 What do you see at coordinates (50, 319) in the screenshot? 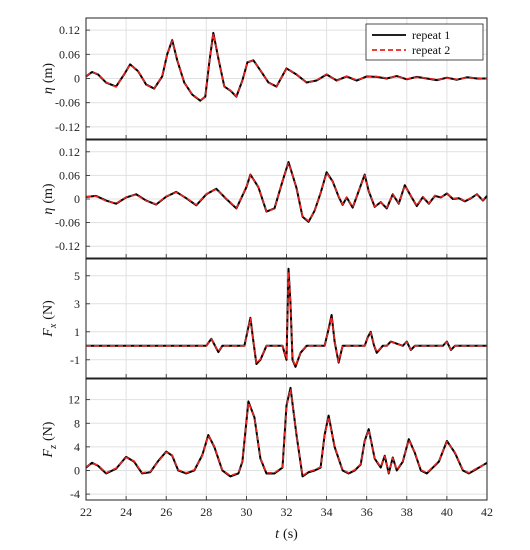
I see `y-axis-label: Fx(N)` at bounding box center [50, 319].